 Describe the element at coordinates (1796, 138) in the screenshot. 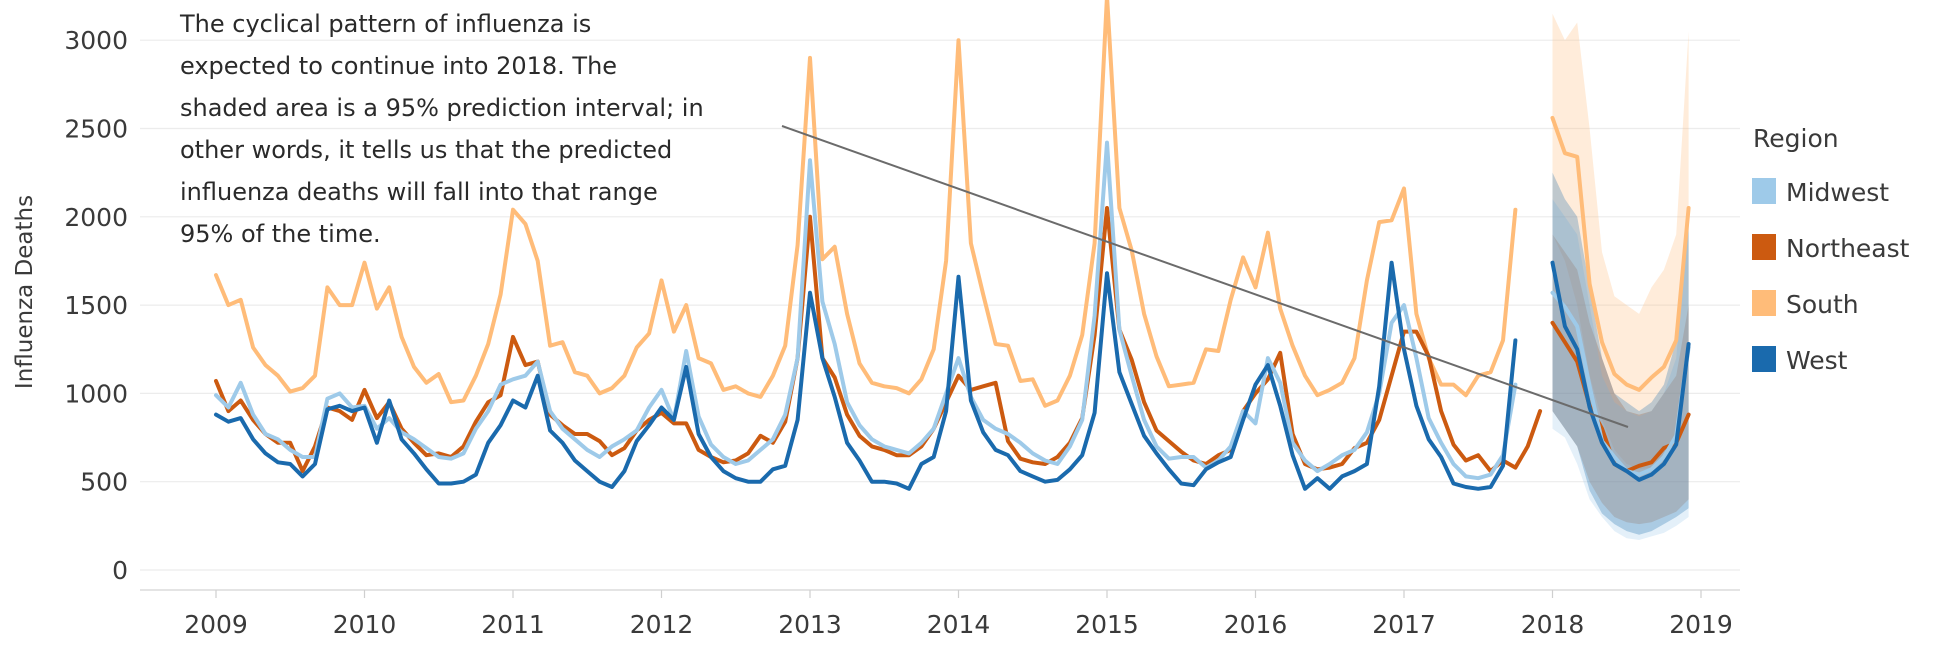

I see `legend-title: Region` at that location.